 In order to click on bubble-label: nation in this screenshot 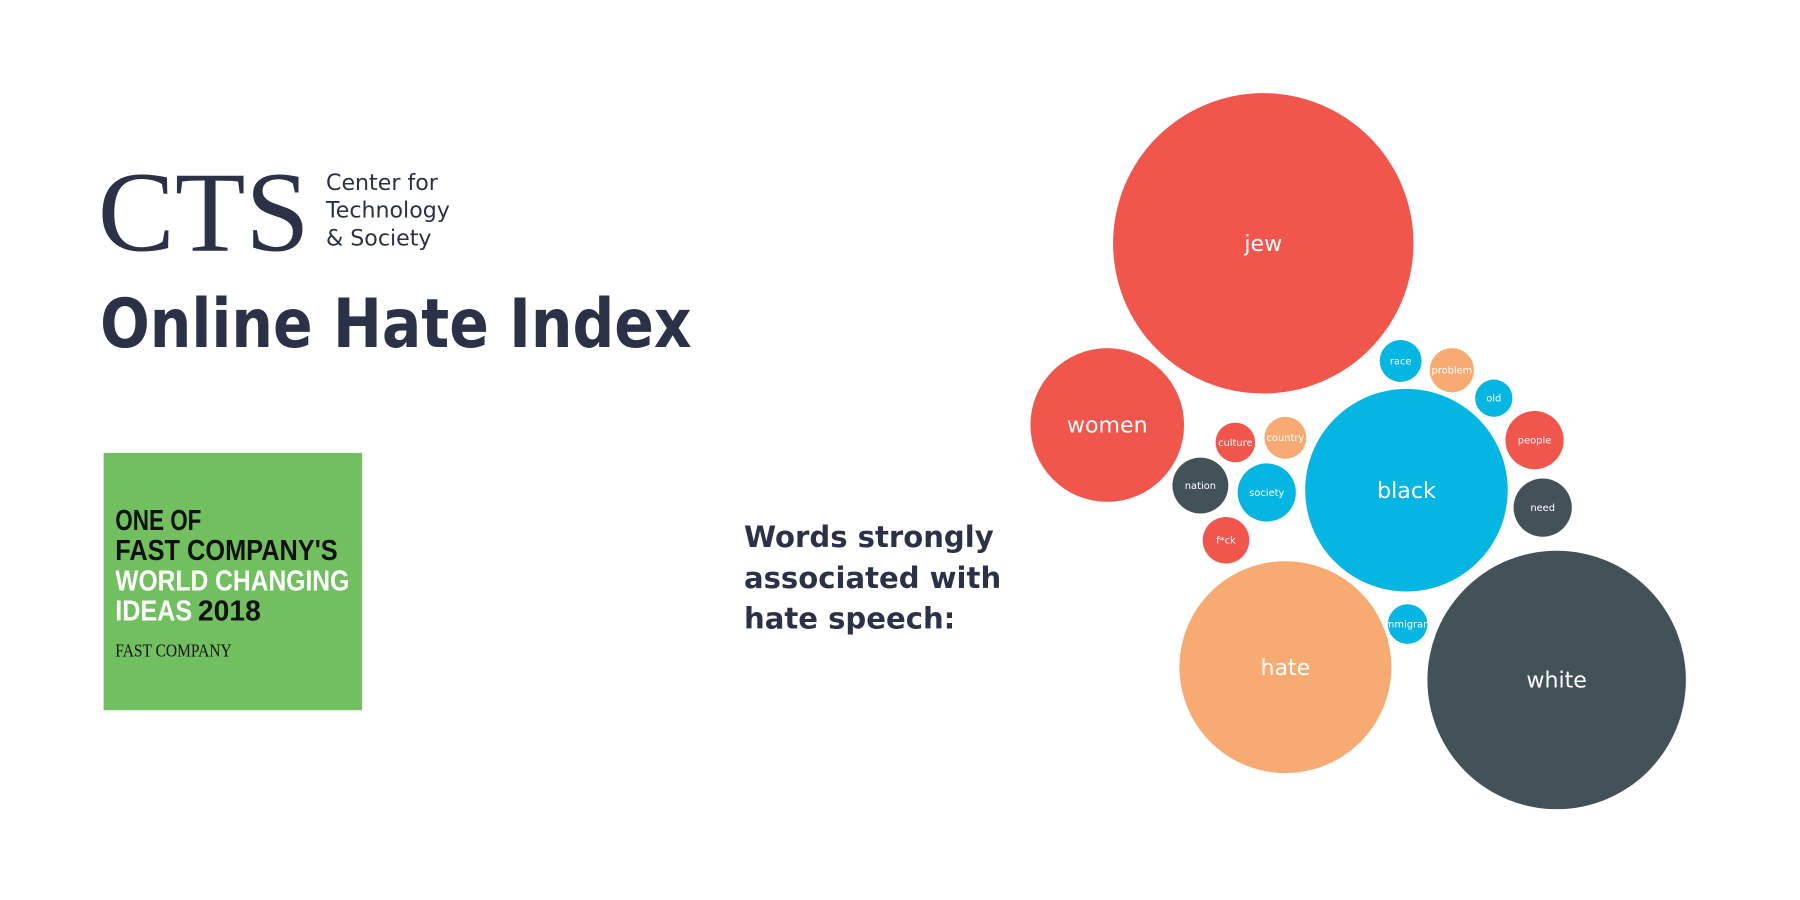, I will do `click(1200, 486)`.